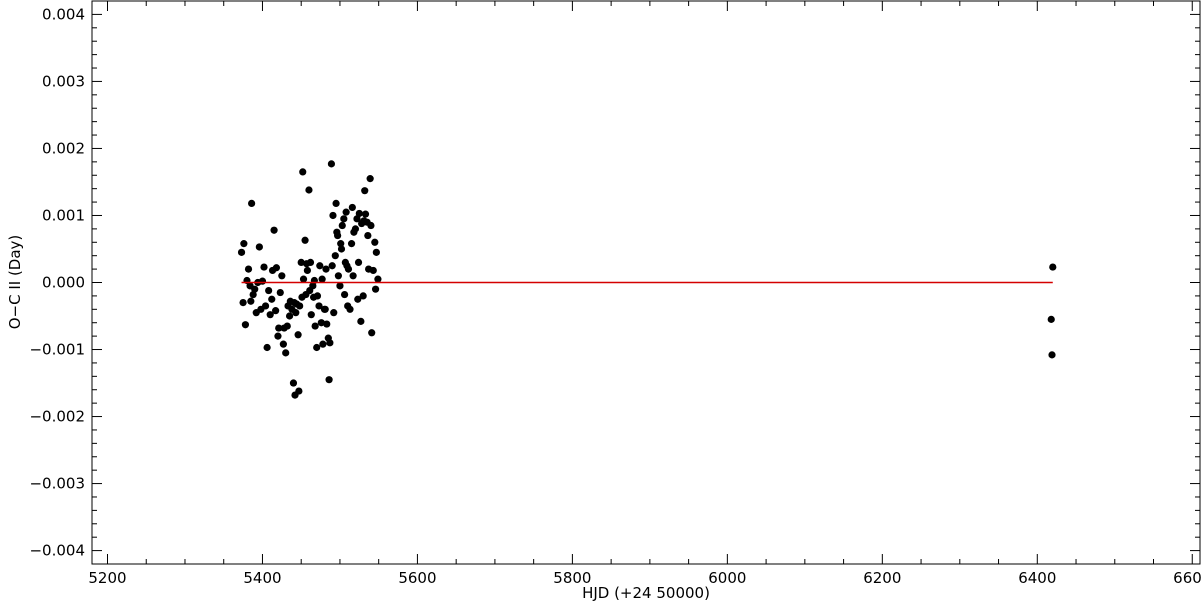  Describe the element at coordinates (417, 578) in the screenshot. I see `x-tick-label: 5600` at that location.